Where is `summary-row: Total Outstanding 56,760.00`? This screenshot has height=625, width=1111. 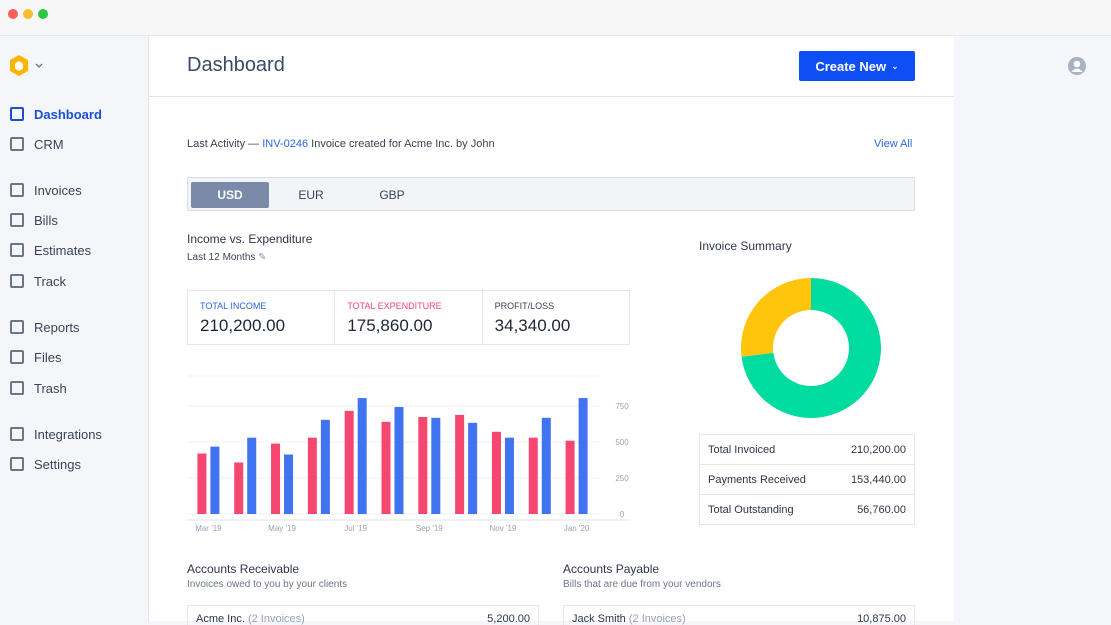
summary-row: Total Outstanding 56,760.00 is located at coordinates (807, 509).